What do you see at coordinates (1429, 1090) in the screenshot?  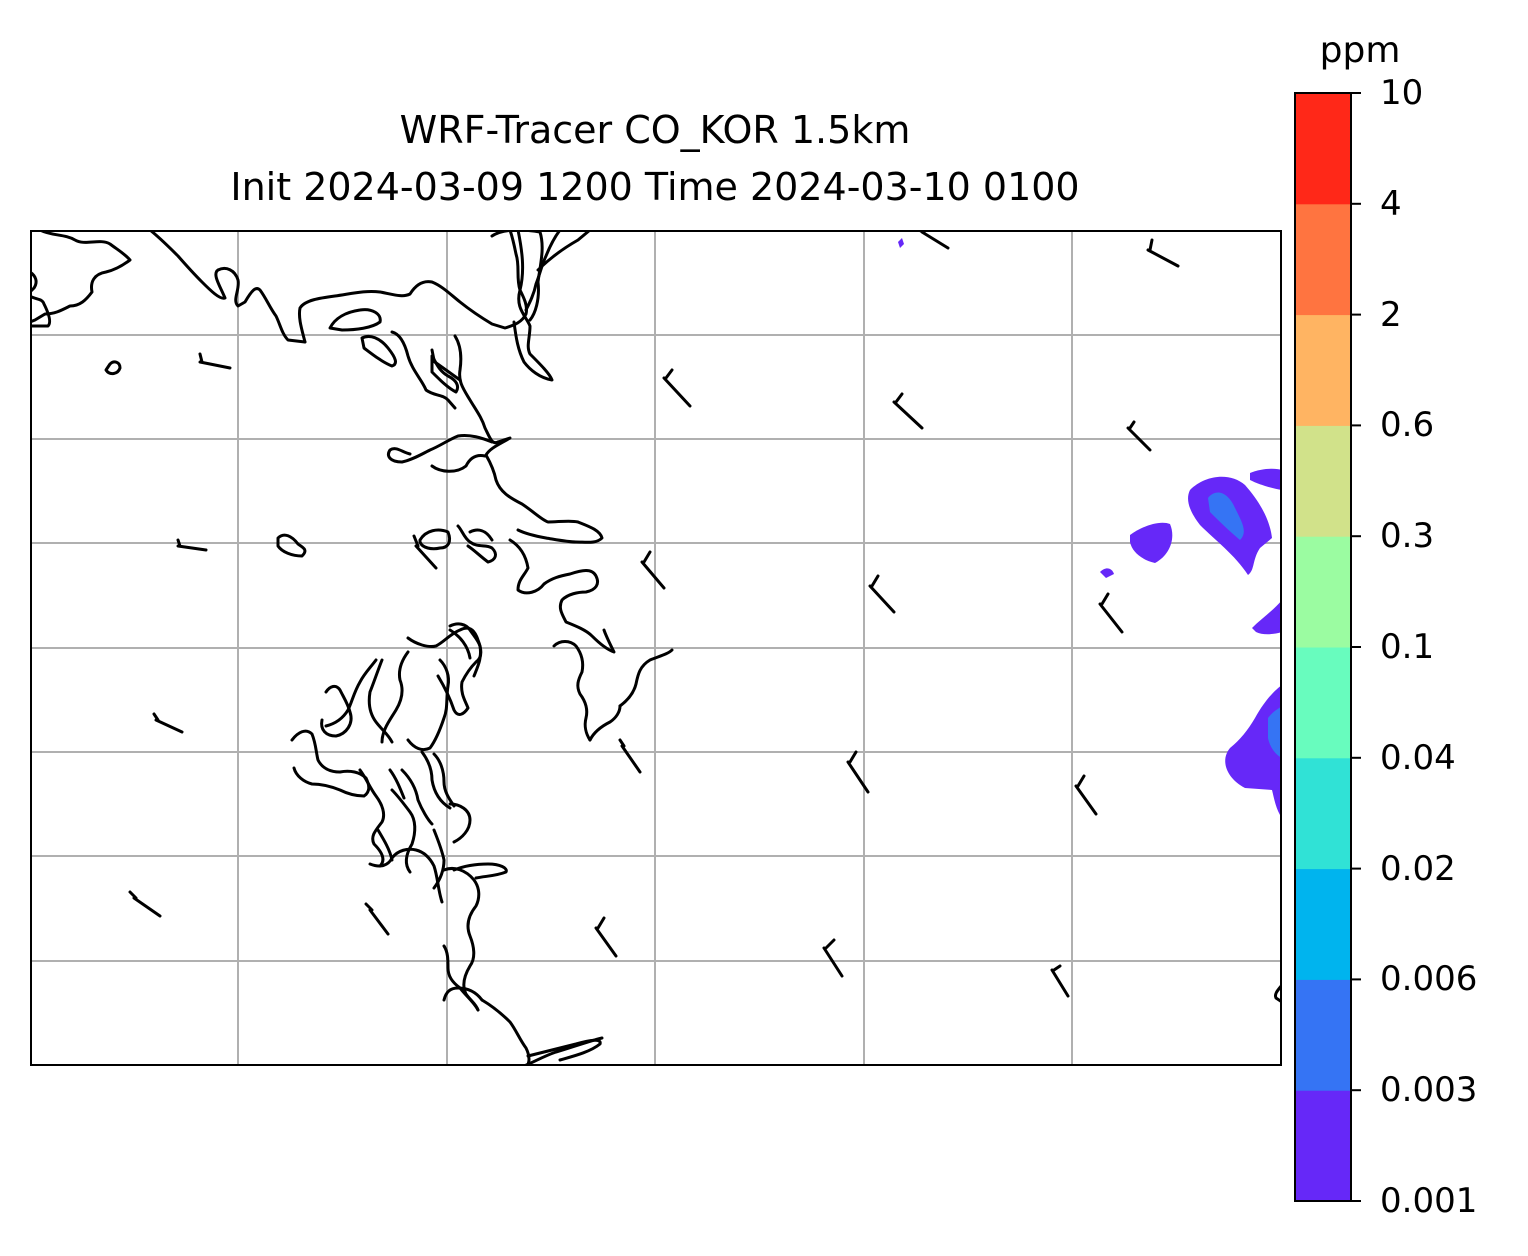 I see `colorbar-tick-label: 0.003` at bounding box center [1429, 1090].